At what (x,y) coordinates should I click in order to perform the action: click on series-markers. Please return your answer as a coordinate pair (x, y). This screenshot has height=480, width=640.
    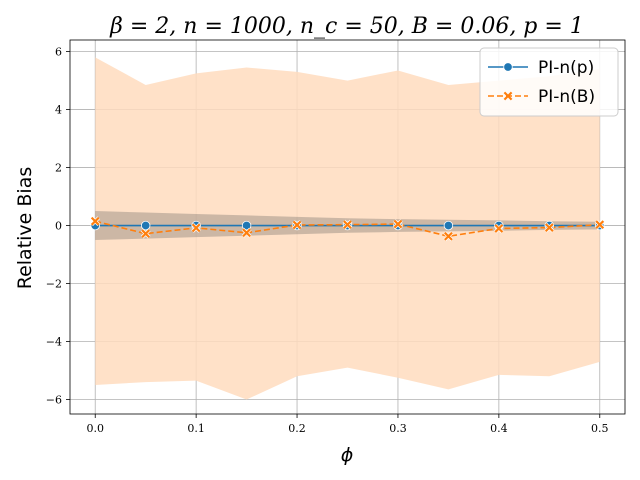
    Looking at the image, I should click on (347, 229).